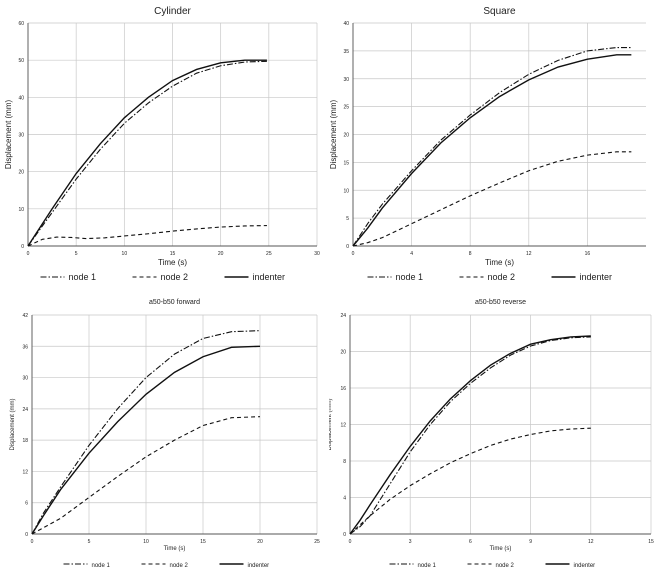 This screenshot has width=658, height=578. What do you see at coordinates (26, 504) in the screenshot?
I see `y-tick-label: 6` at bounding box center [26, 504].